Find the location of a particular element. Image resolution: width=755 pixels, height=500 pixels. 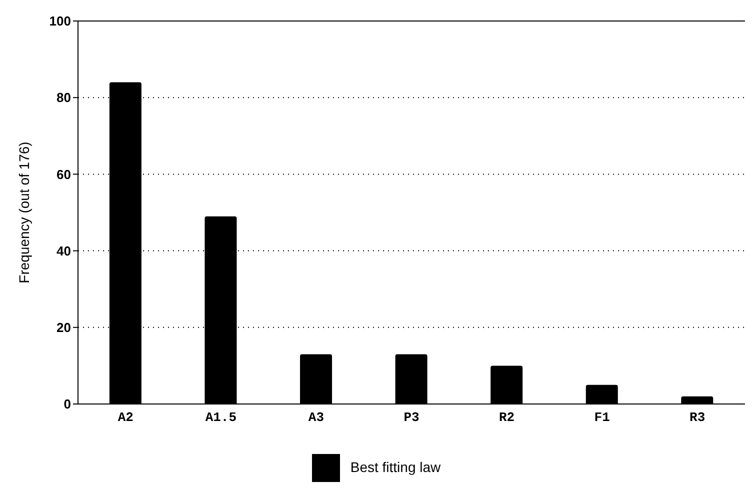

x-tick-label: F1 is located at coordinates (602, 418).